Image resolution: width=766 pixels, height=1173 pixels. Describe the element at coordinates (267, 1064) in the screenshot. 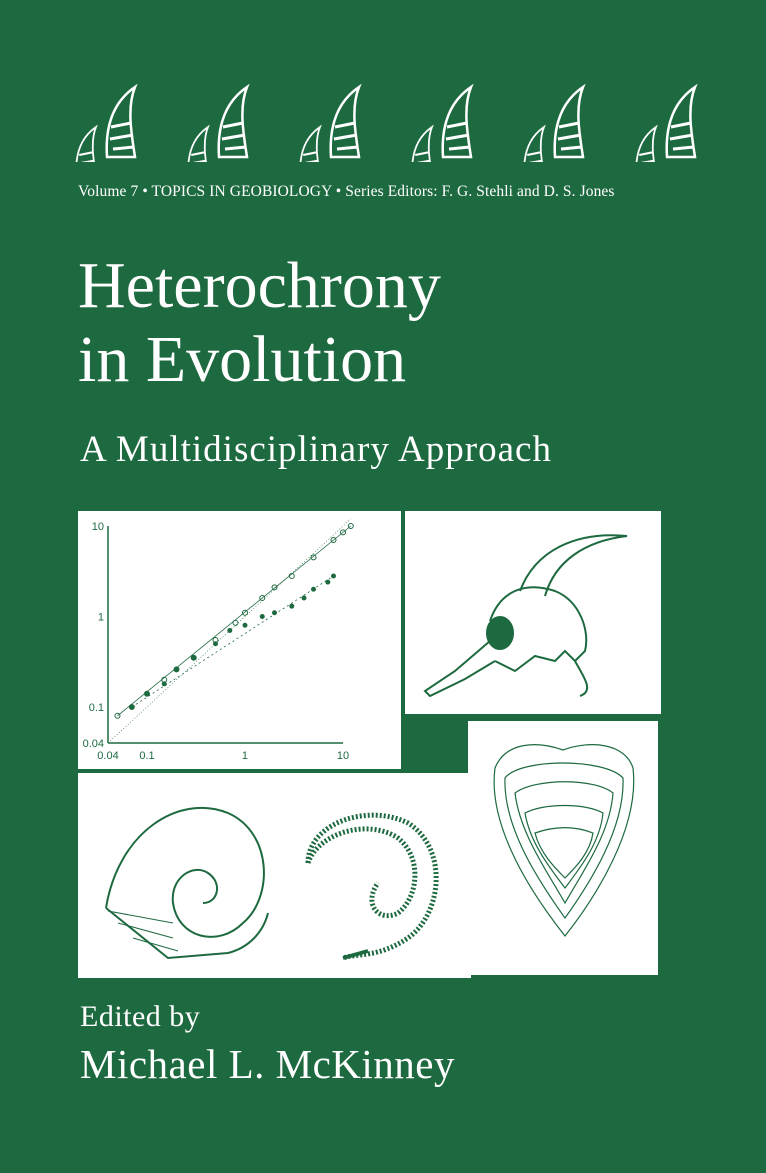

I see `editor-name: Michael L. McKinney` at that location.